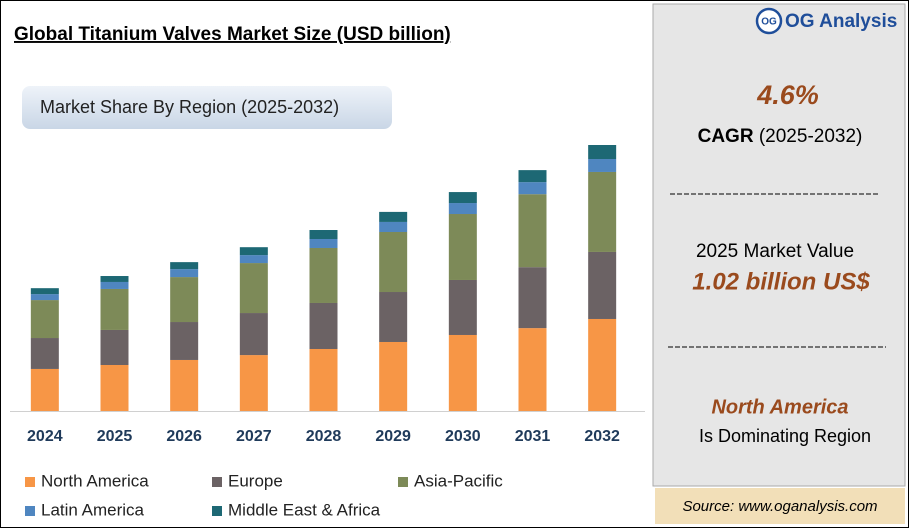 Image resolution: width=909 pixels, height=528 pixels. I want to click on subtitle-box, so click(207, 107).